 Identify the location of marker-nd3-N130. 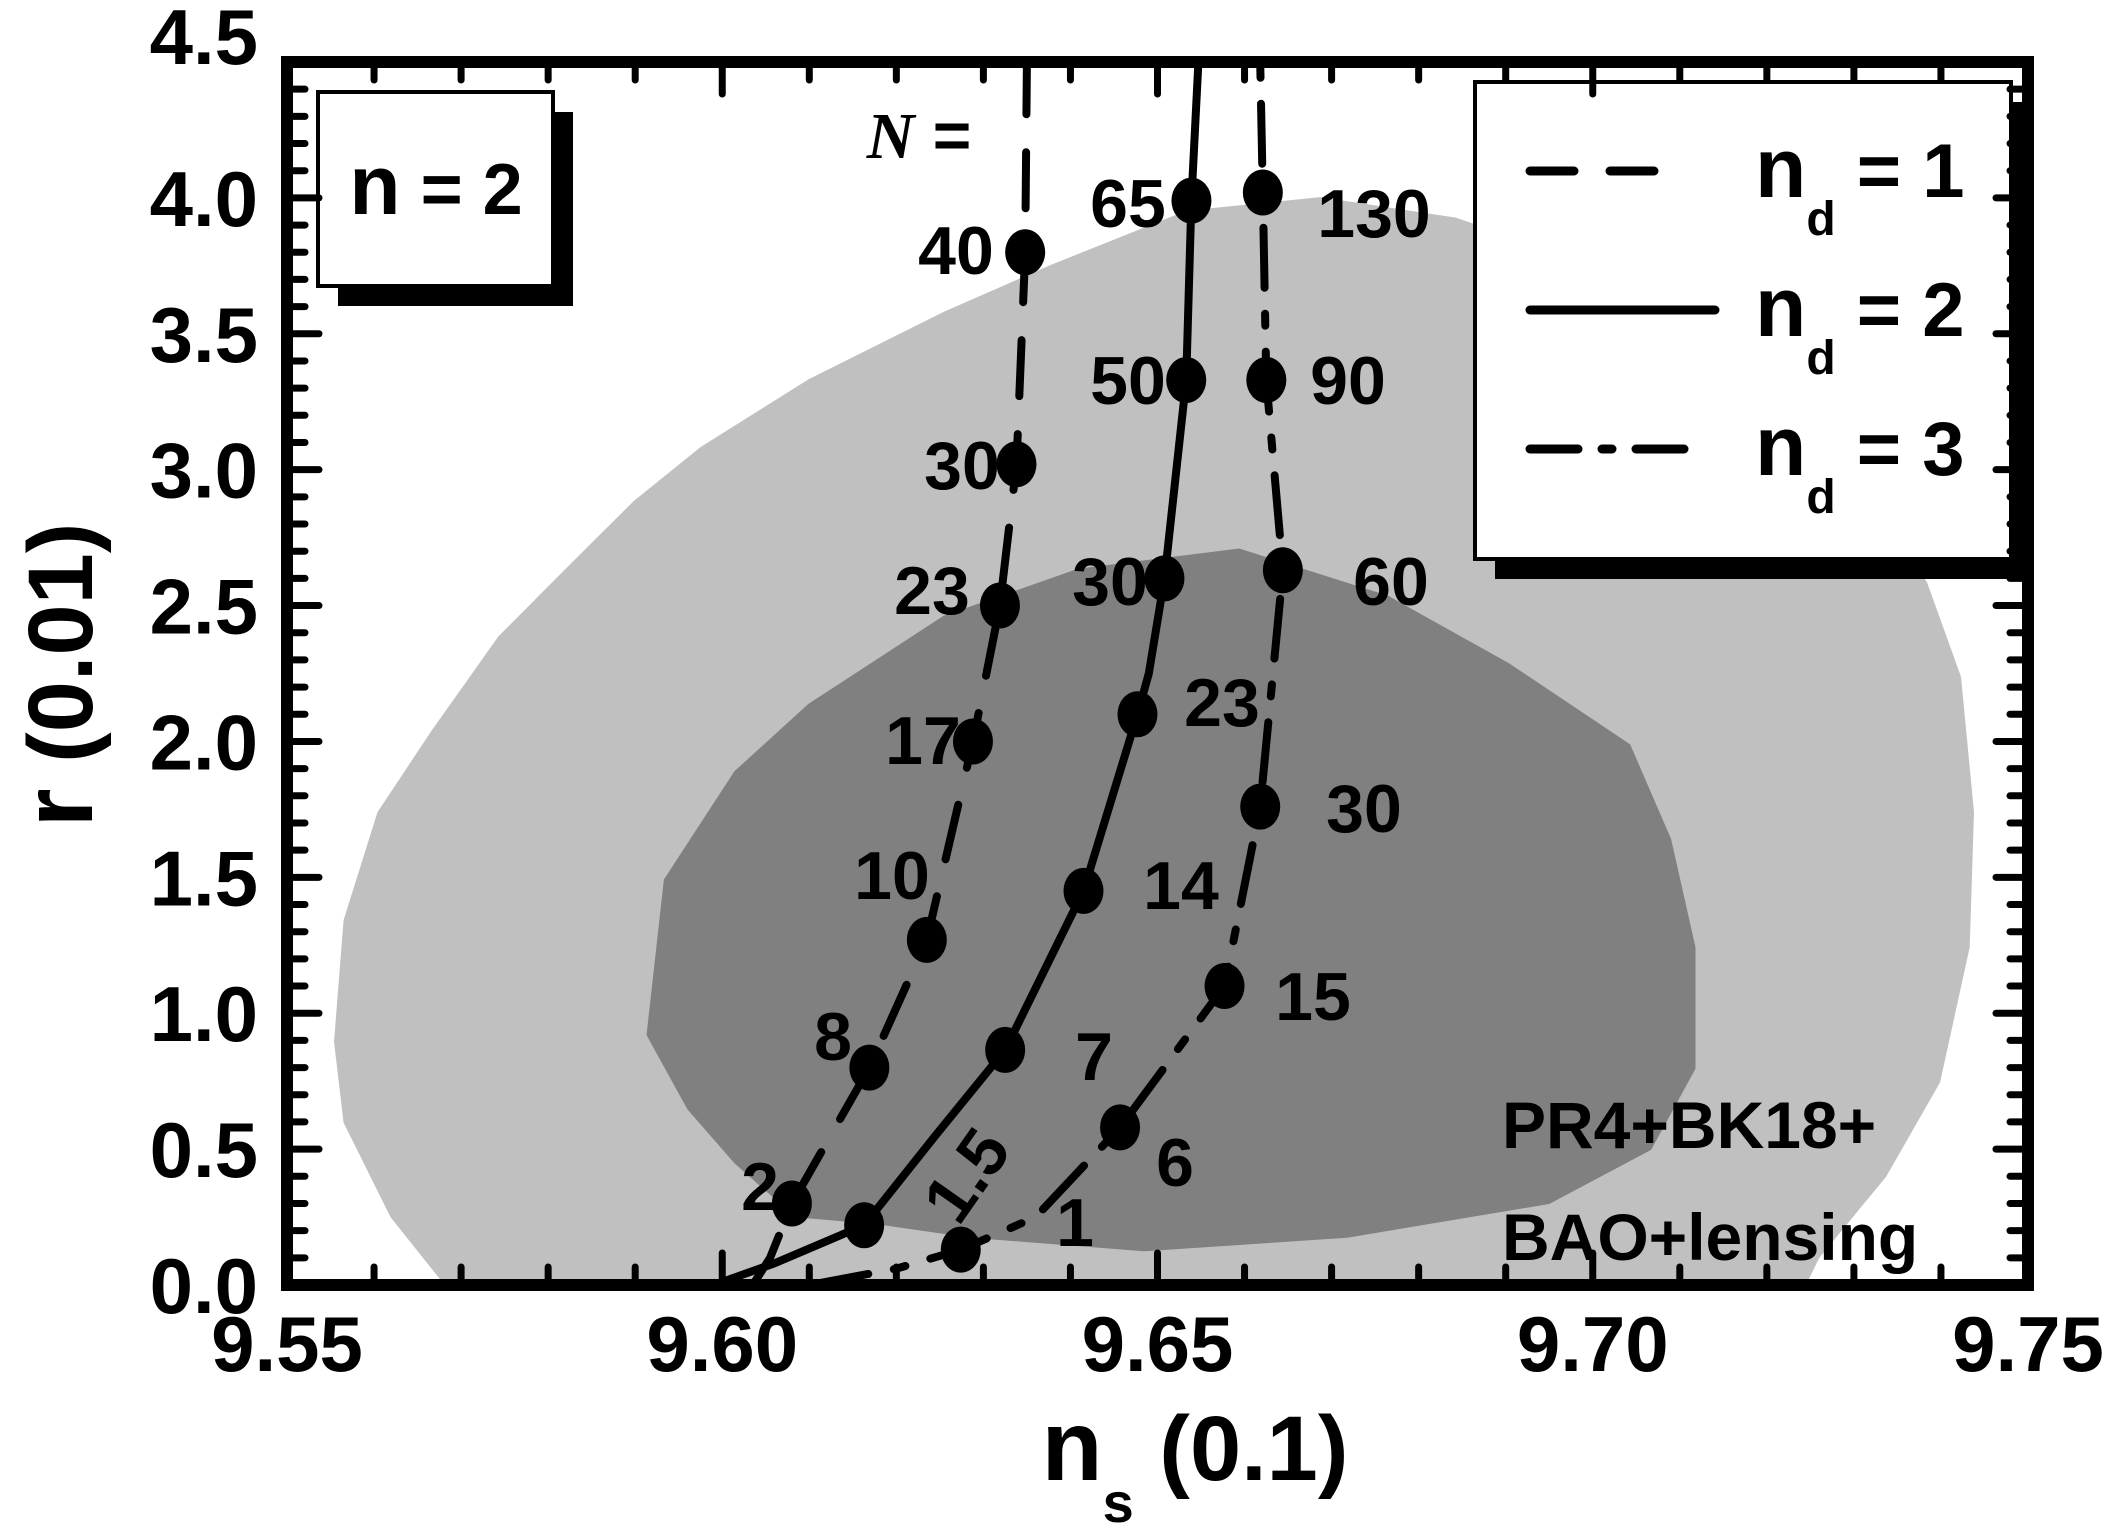
(1262, 192).